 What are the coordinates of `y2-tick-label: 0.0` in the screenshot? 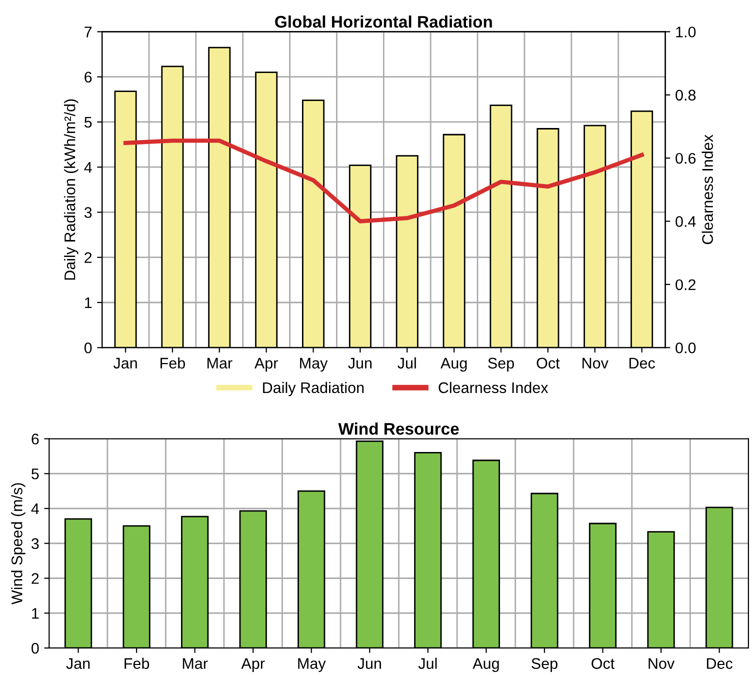 It's located at (686, 348).